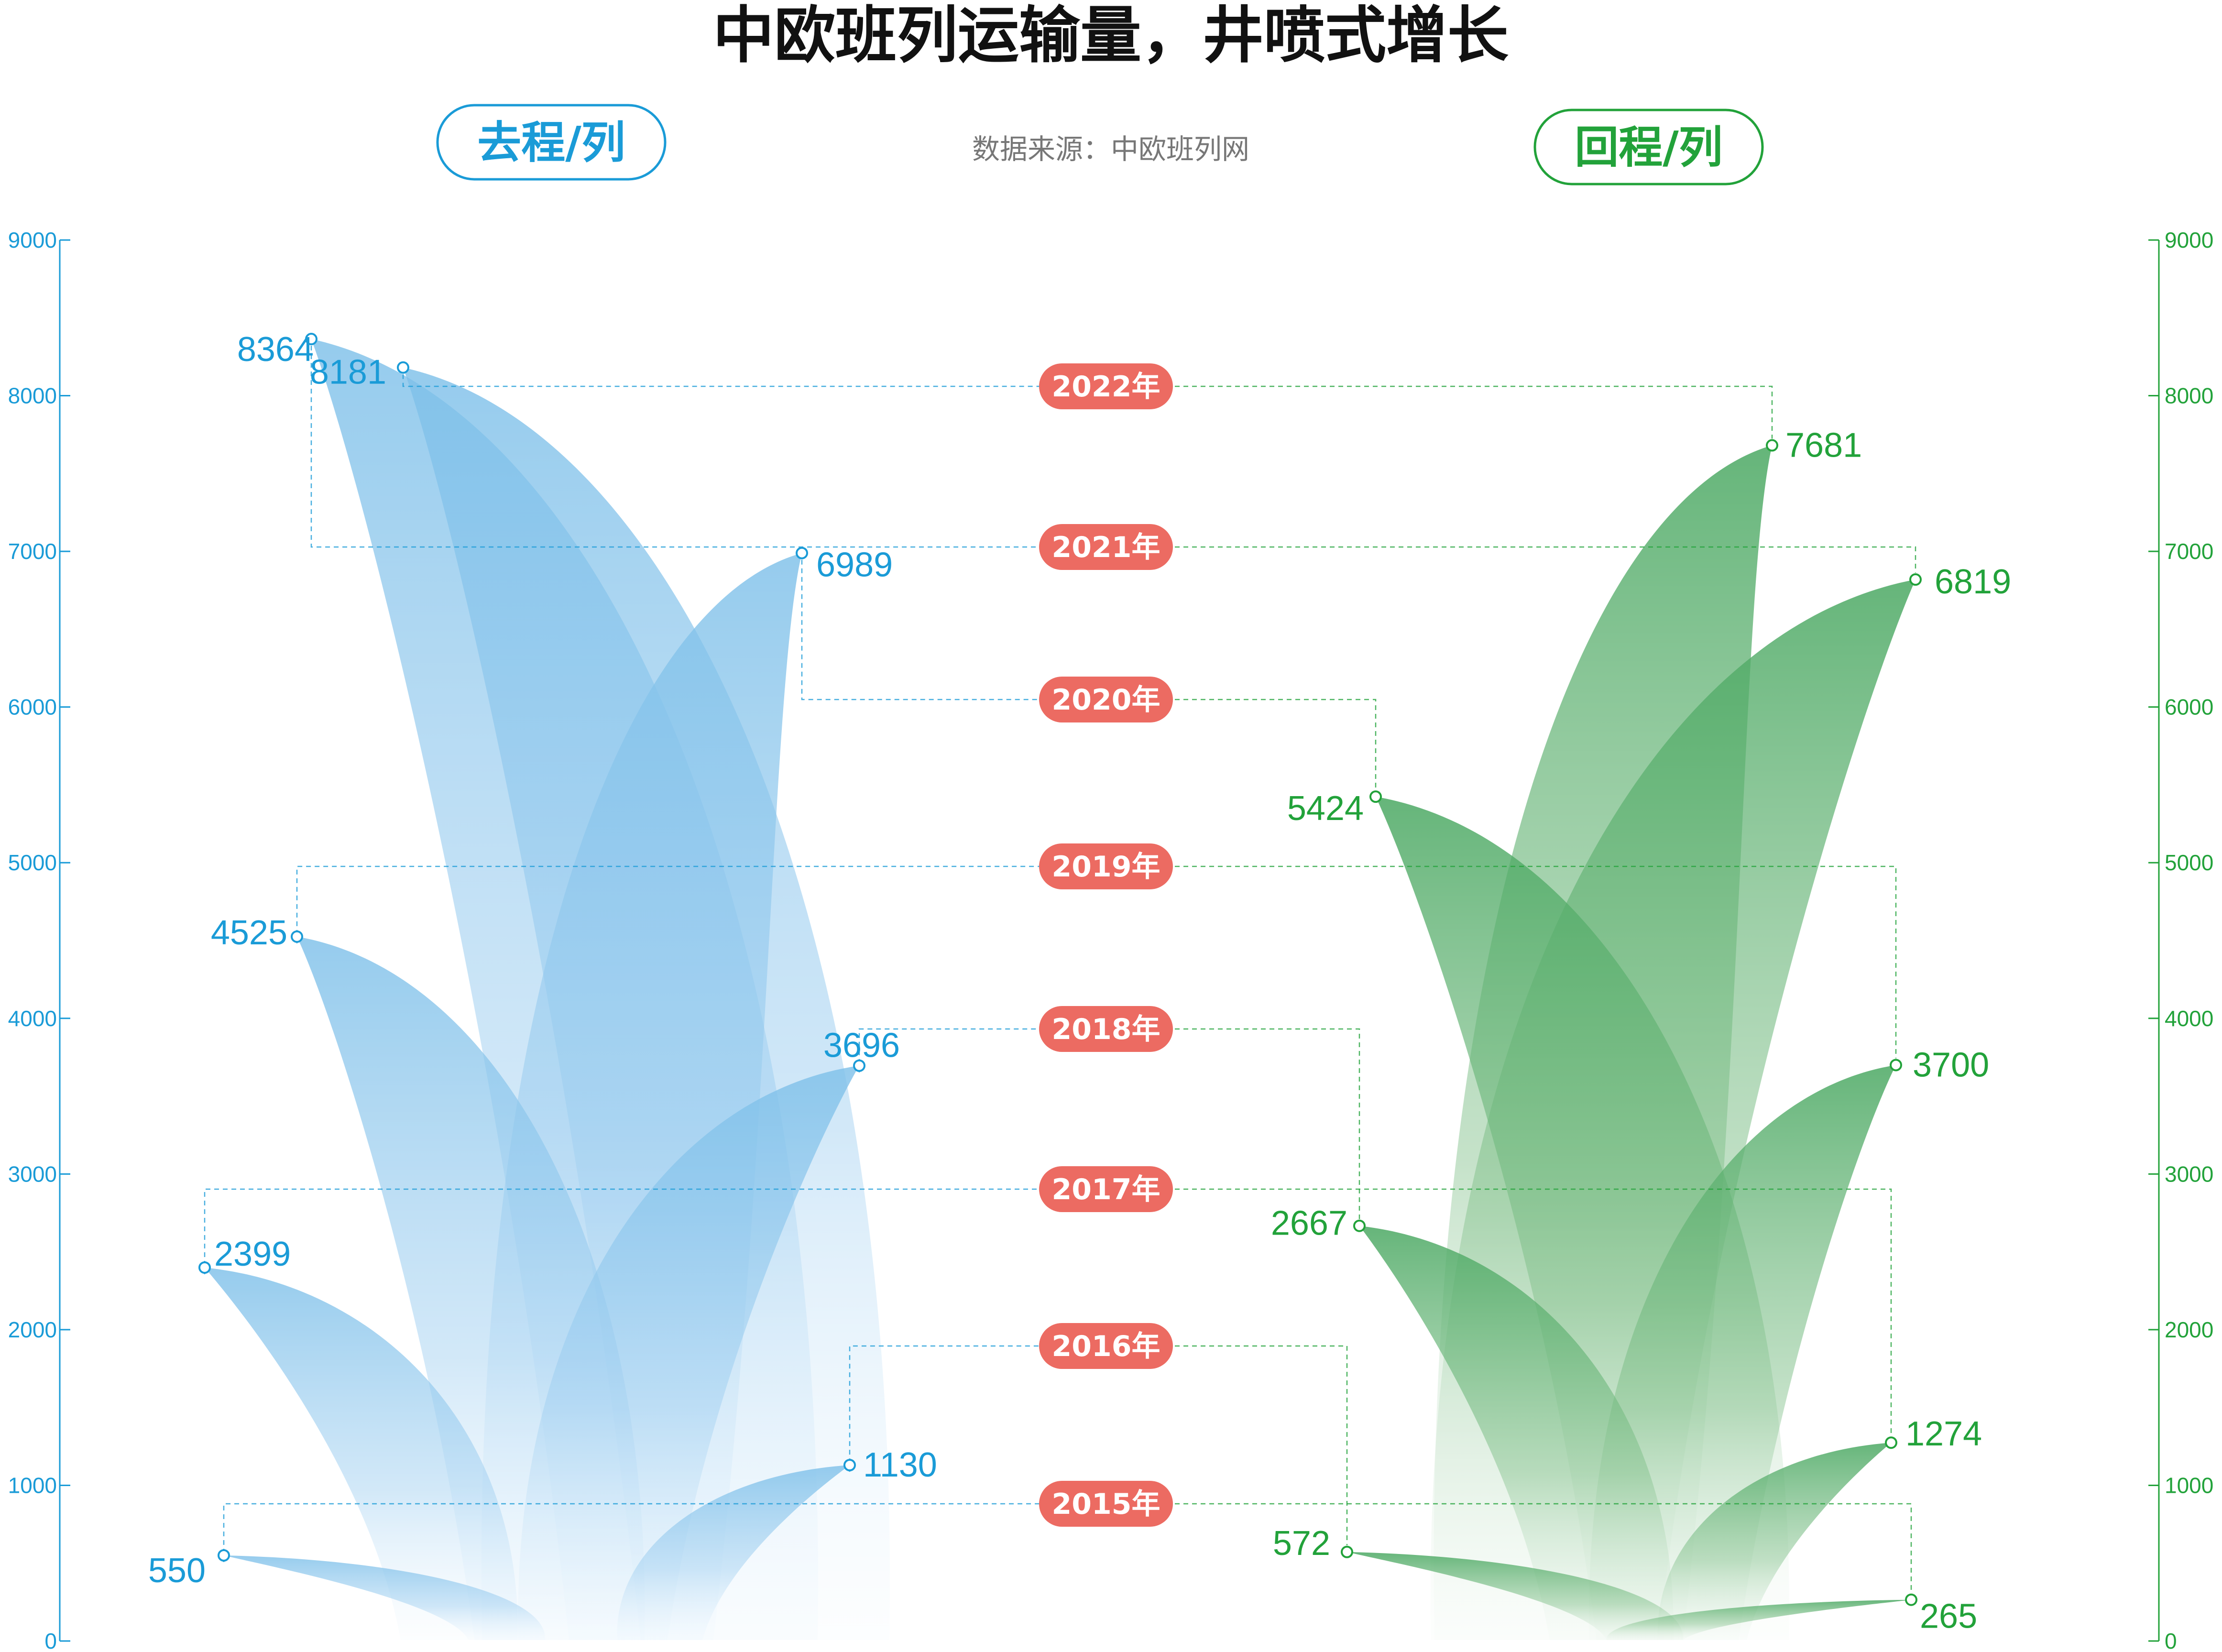  I want to click on year-badge-label: 2021年, so click(1106, 547).